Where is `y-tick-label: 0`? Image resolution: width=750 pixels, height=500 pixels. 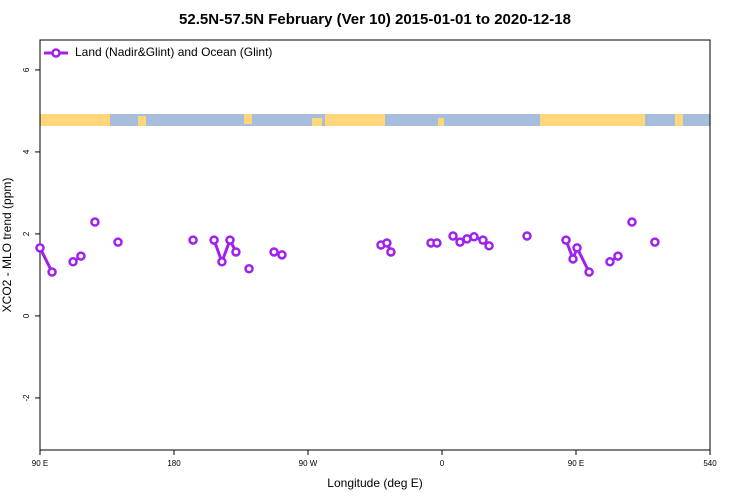 y-tick-label: 0 is located at coordinates (26, 315).